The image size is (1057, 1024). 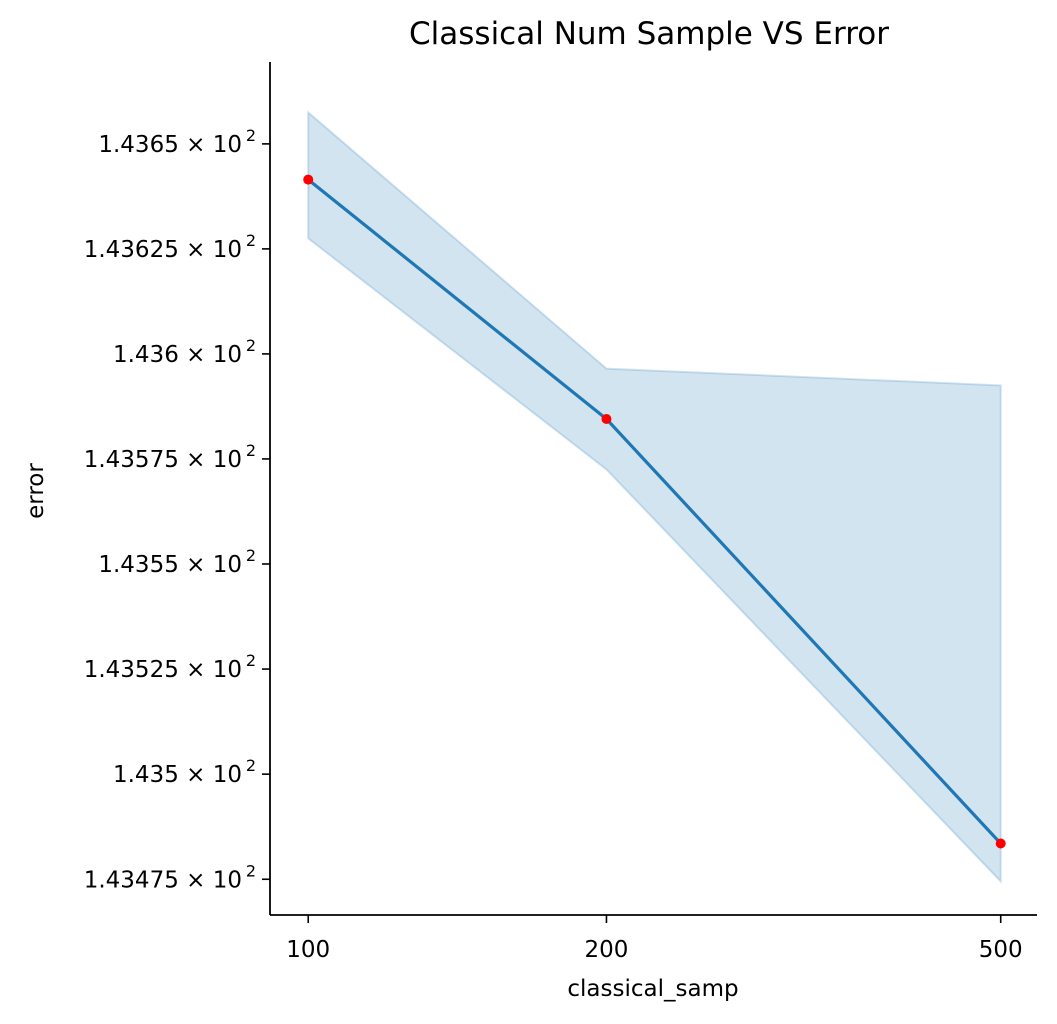 What do you see at coordinates (170, 145) in the screenshot?
I see `y-tick-label: 1.4365 × 10` at bounding box center [170, 145].